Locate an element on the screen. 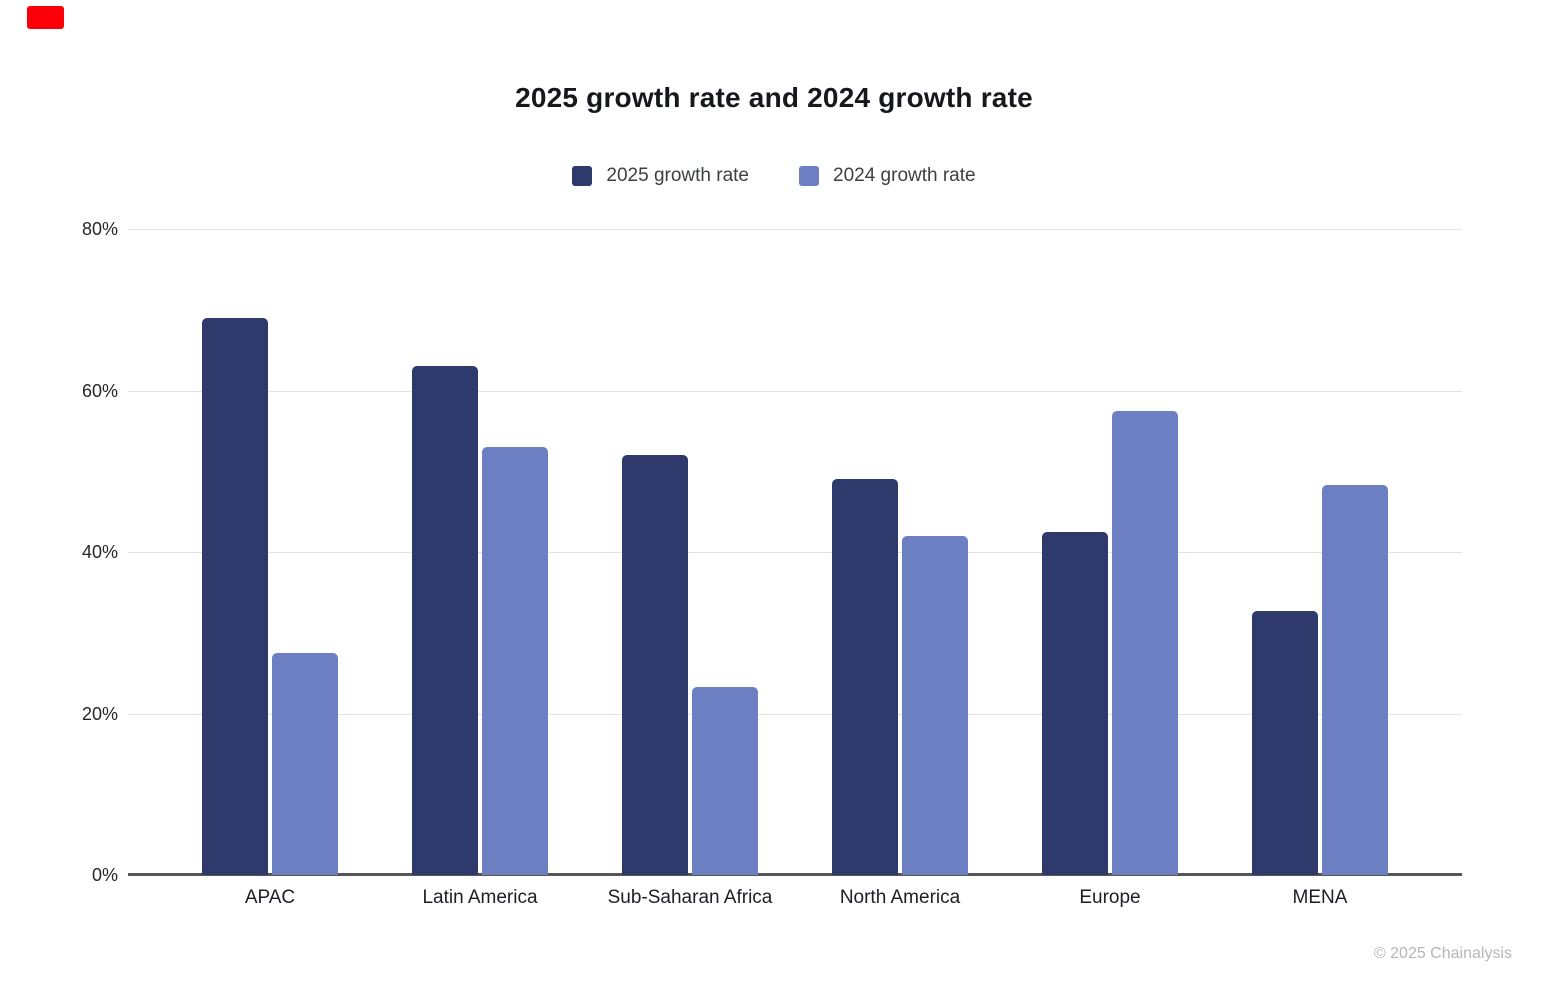  x-axis-category-label: North America is located at coordinates (900, 897).